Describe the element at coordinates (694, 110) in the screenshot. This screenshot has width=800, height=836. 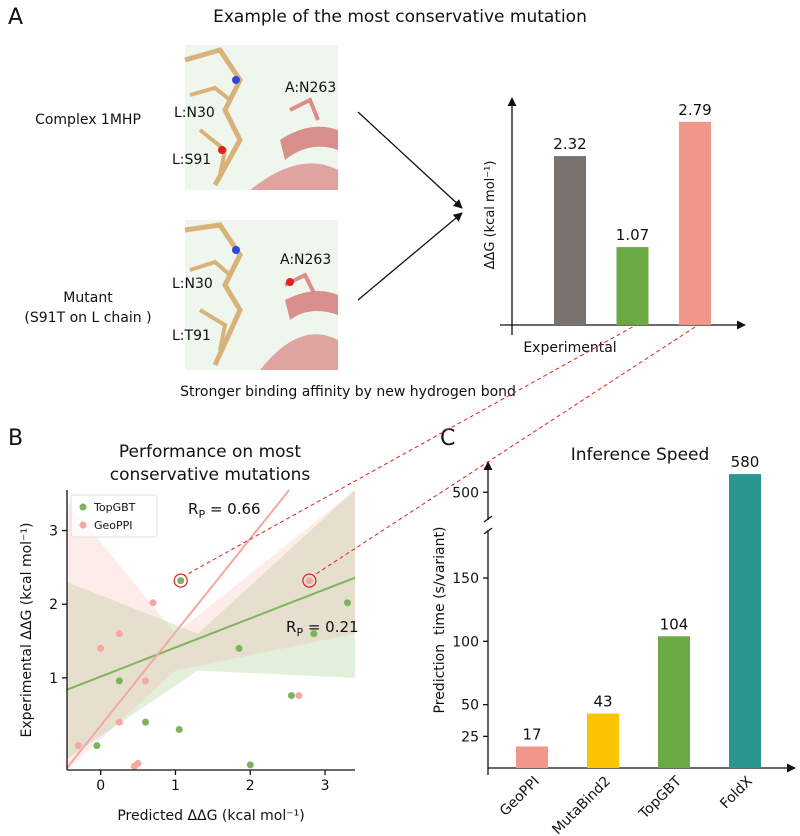
I see `value-label: 2.79` at that location.